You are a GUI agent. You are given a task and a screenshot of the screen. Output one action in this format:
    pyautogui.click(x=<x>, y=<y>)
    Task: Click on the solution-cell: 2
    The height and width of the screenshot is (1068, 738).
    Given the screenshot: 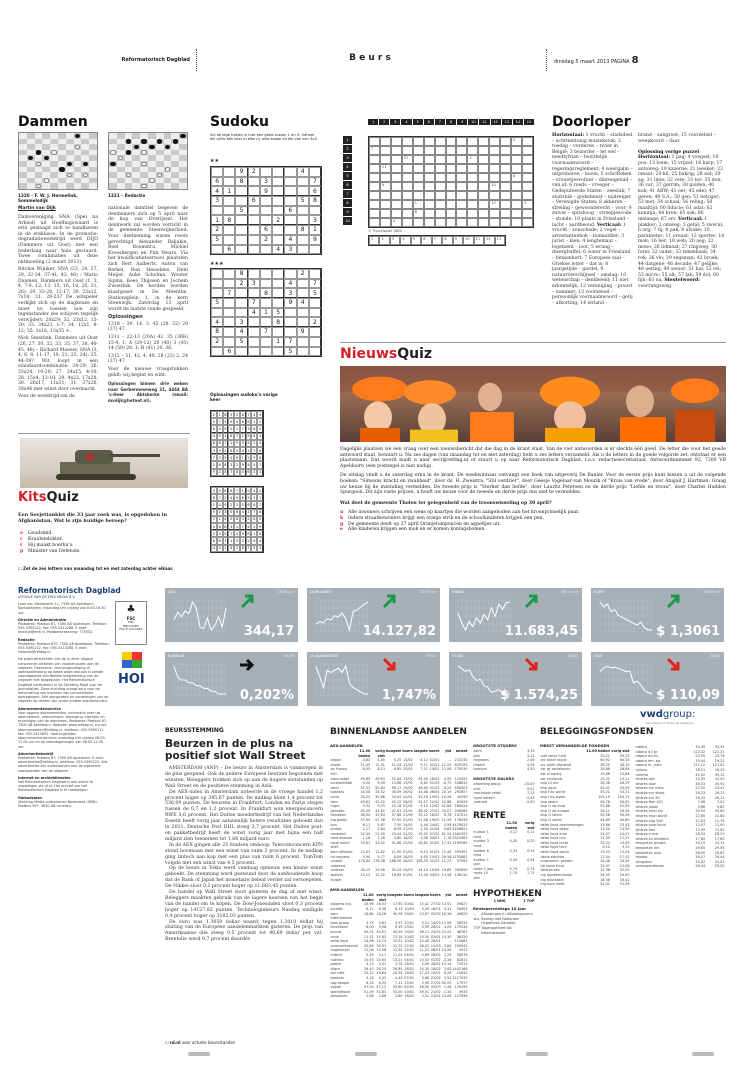 What is the action you would take?
    pyautogui.click(x=384, y=240)
    